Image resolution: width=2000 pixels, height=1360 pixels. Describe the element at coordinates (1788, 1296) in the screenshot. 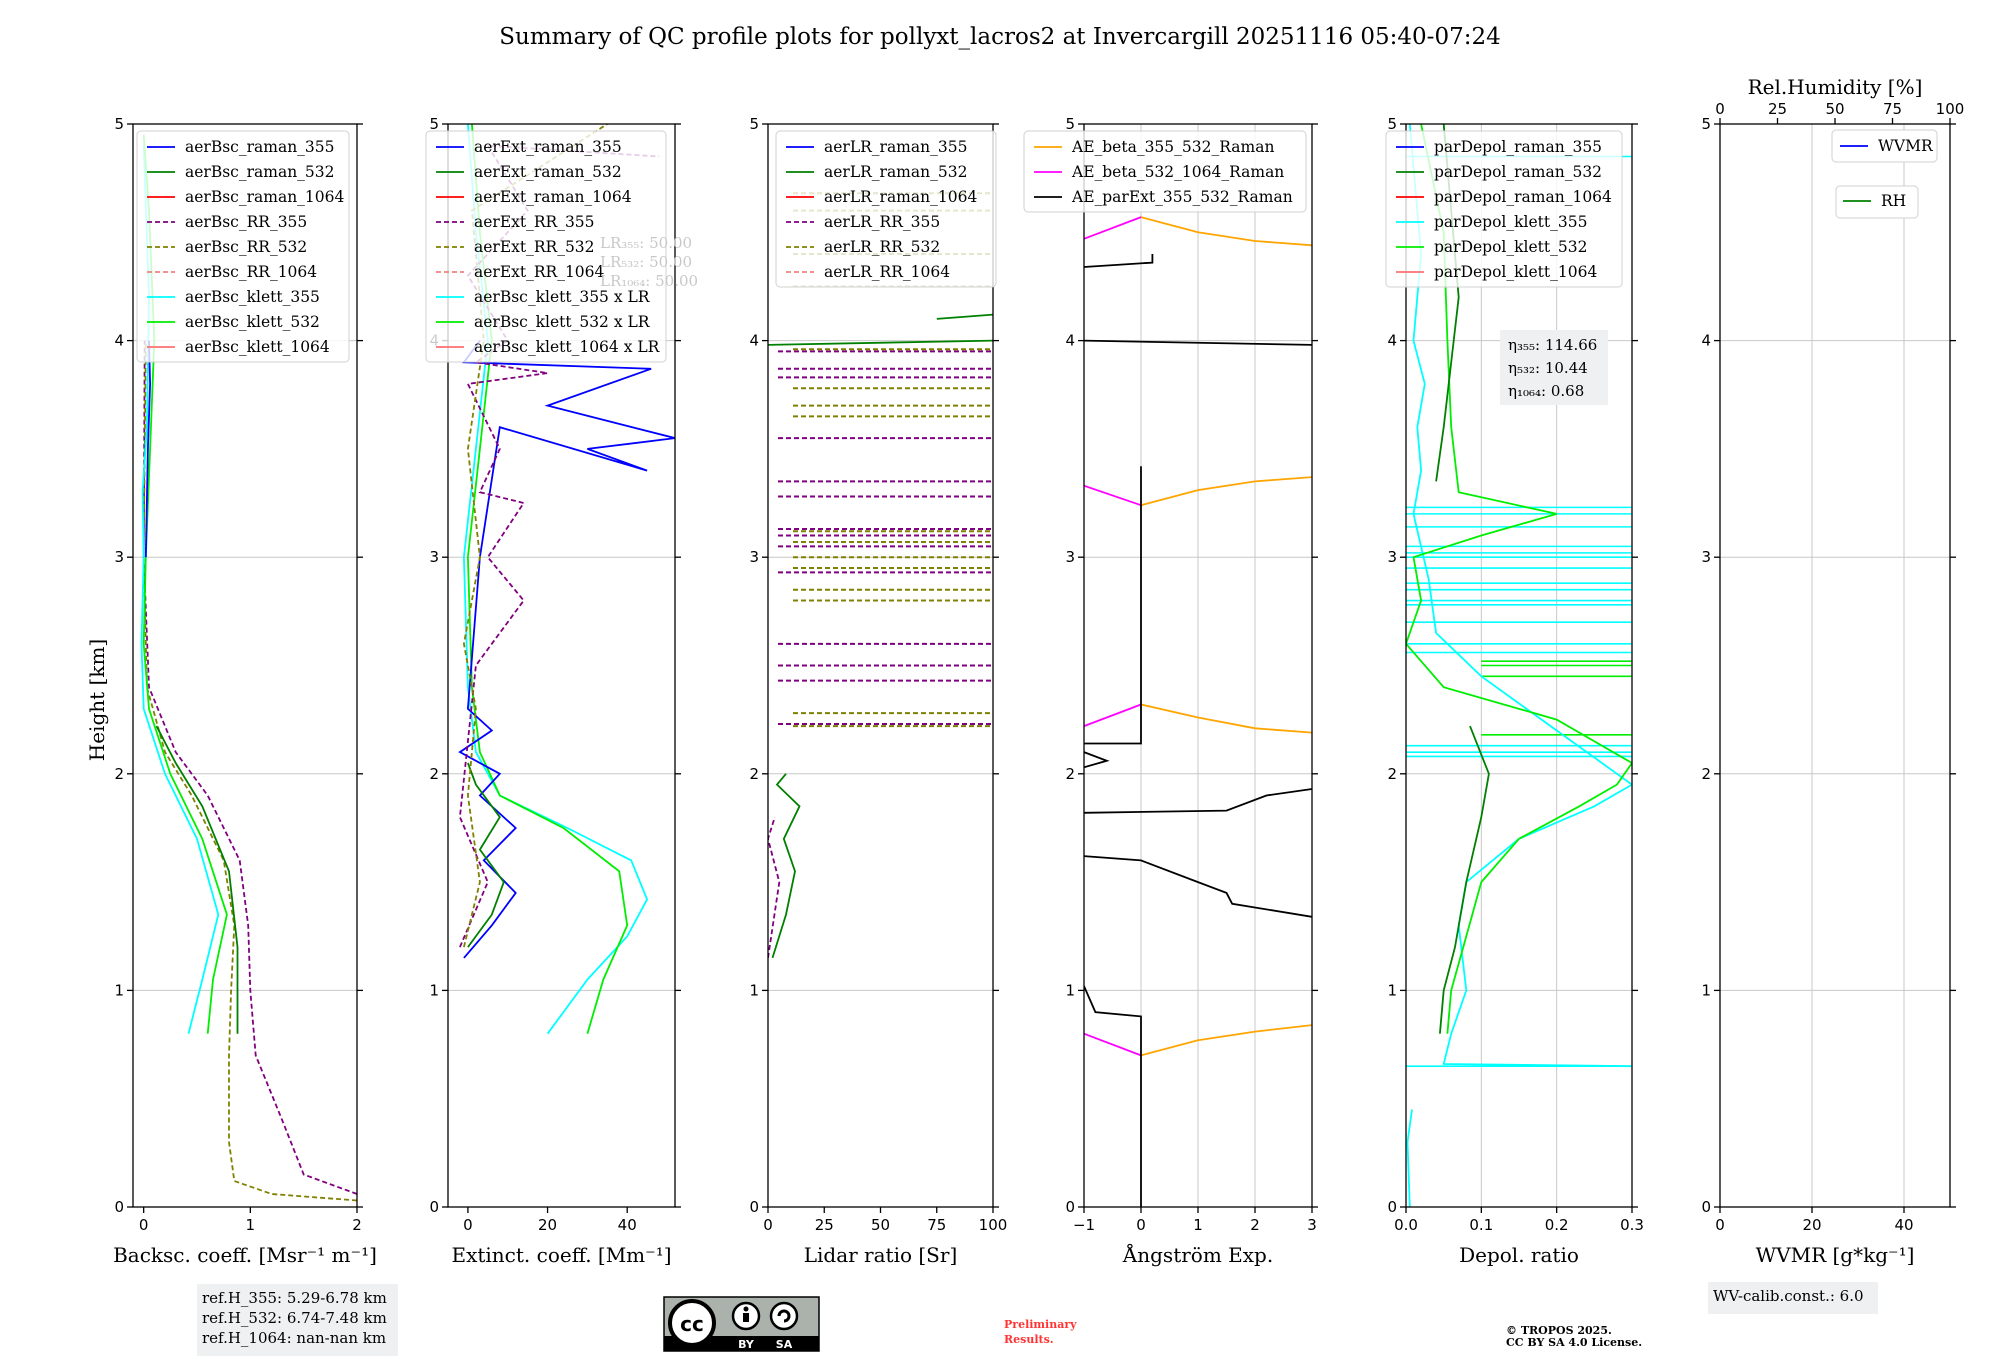

I see `info-box-line: WV-calib.const.: 6.0` at that location.